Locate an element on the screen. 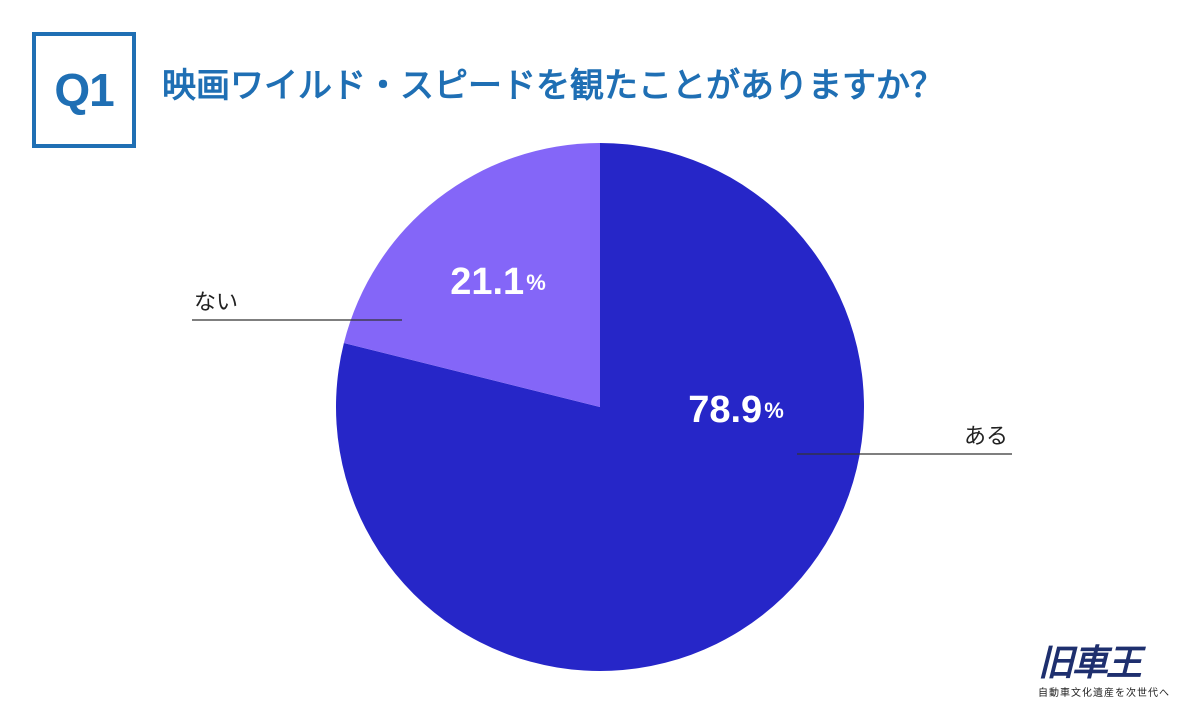 This screenshot has width=1200, height=720. slice-category-label: ない is located at coordinates (216, 303).